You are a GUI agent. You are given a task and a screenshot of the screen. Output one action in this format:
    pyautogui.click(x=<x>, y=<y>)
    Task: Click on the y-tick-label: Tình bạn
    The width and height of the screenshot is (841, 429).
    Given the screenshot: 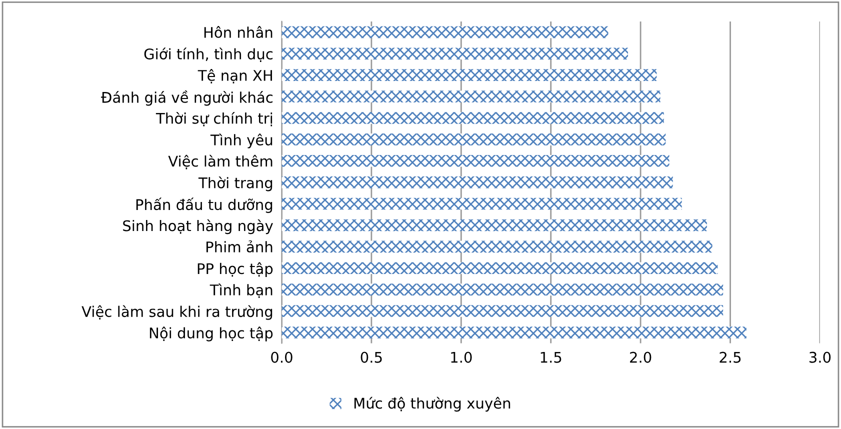 What is the action you would take?
    pyautogui.click(x=241, y=291)
    